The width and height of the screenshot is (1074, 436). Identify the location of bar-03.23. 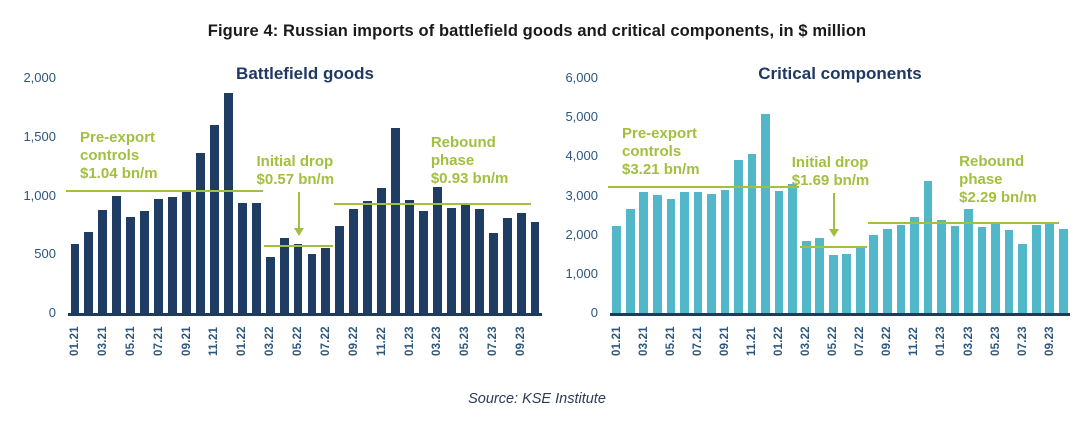
(968, 261).